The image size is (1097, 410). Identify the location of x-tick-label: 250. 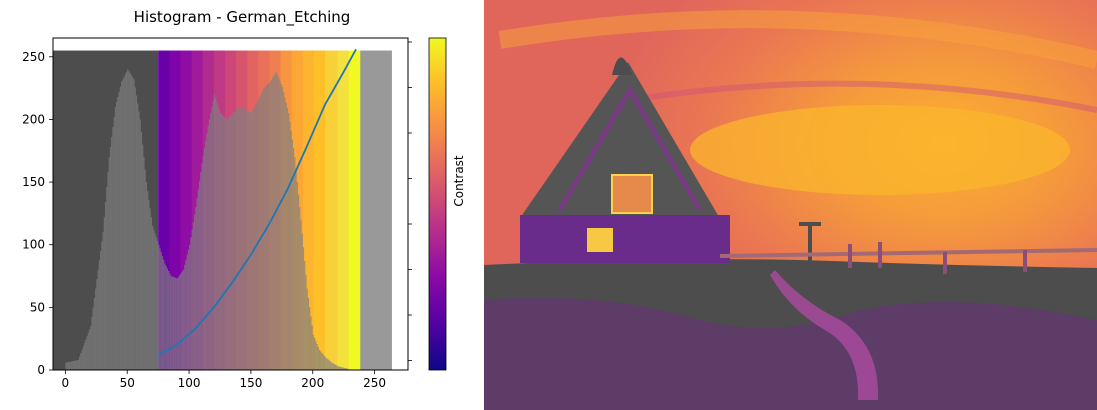
(374, 383).